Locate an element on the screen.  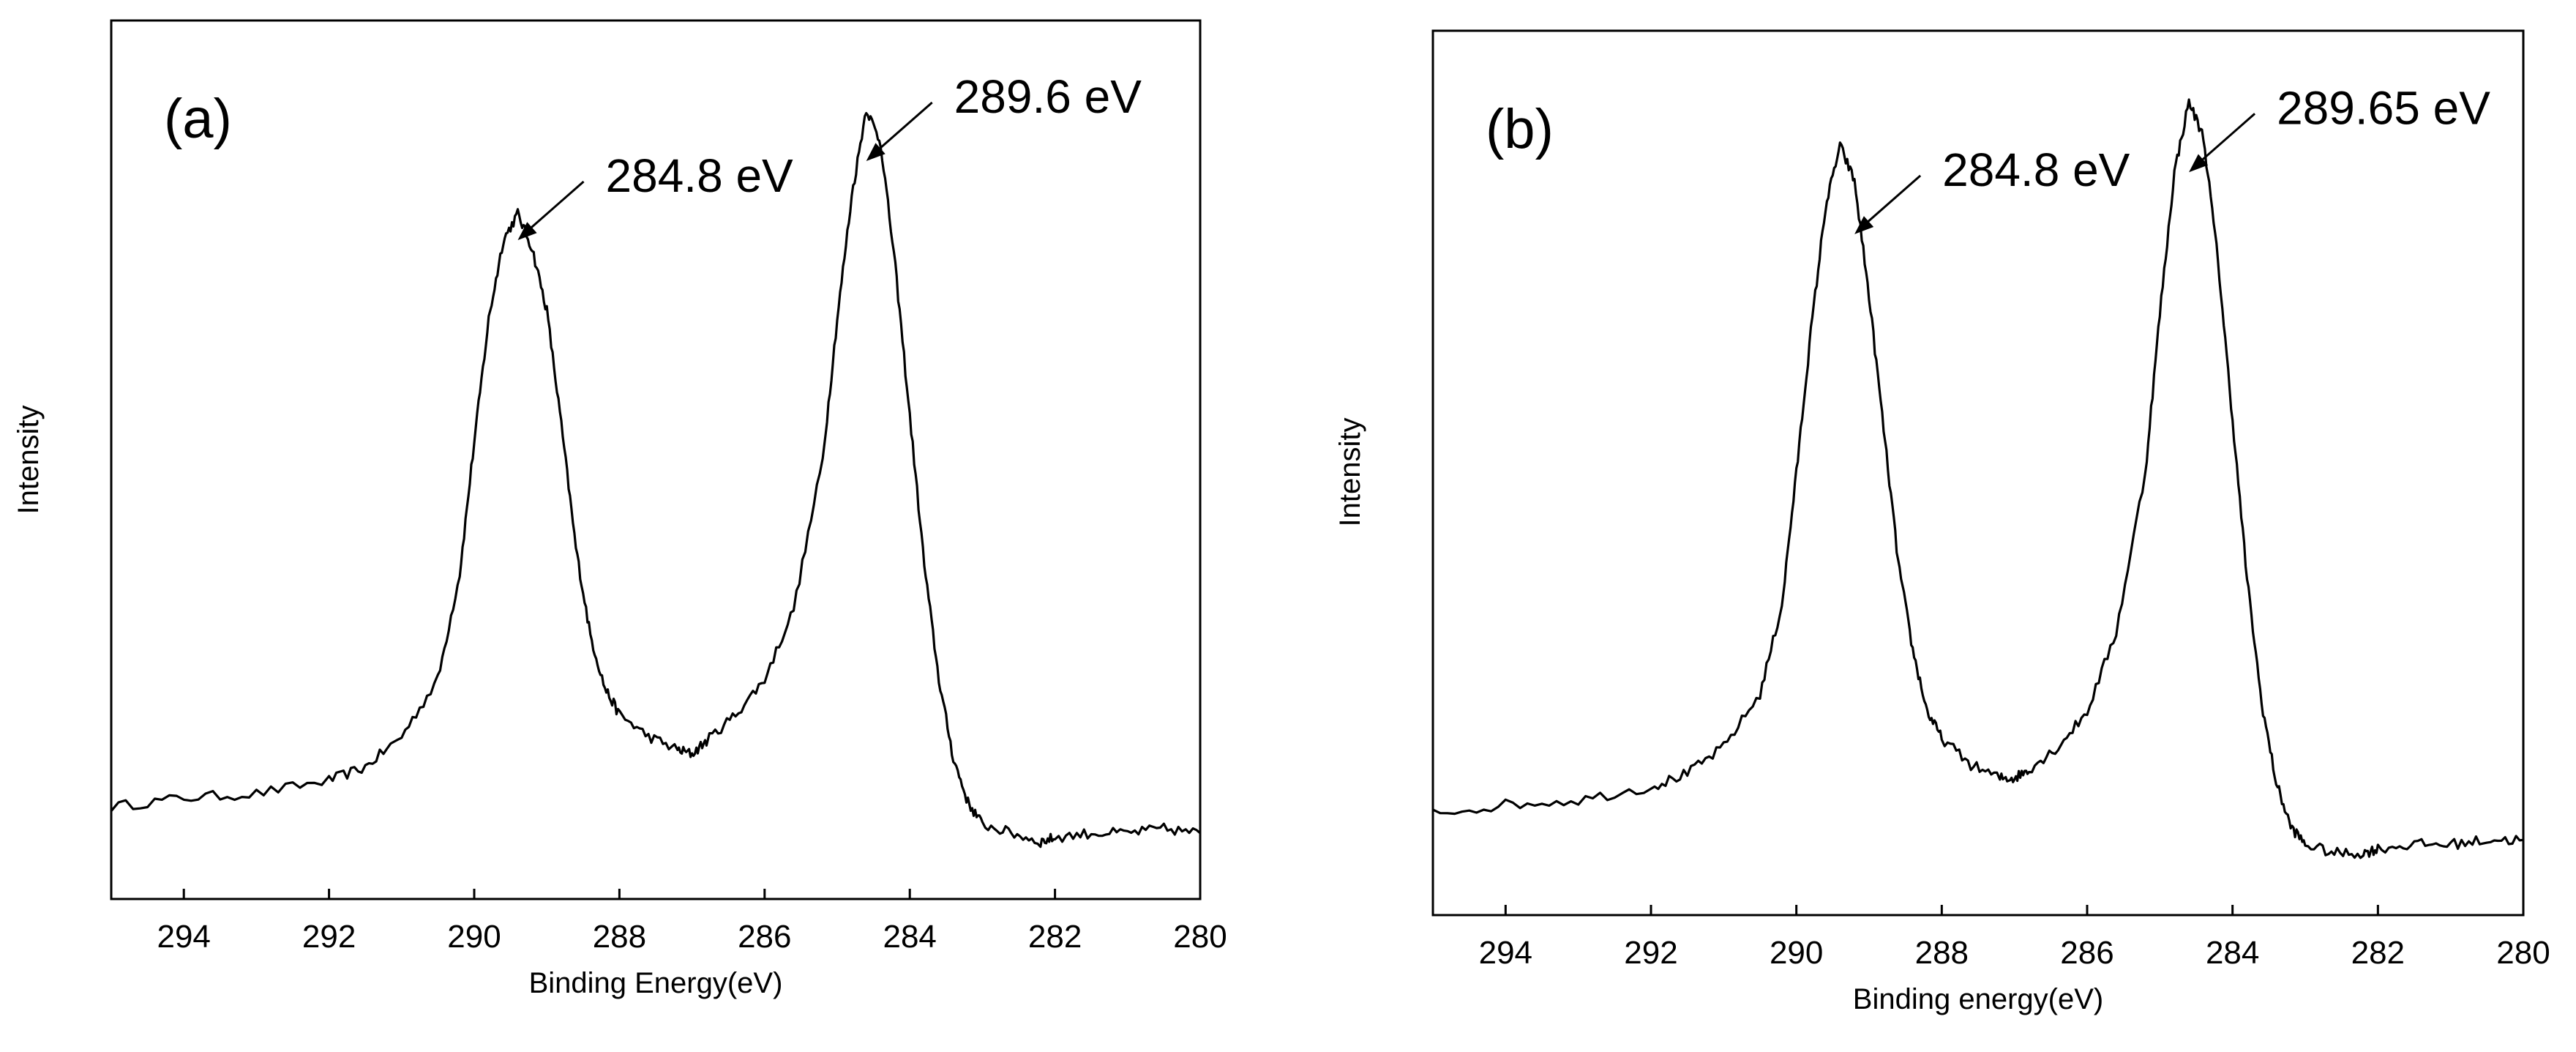
panel-label: (a) is located at coordinates (198, 119).